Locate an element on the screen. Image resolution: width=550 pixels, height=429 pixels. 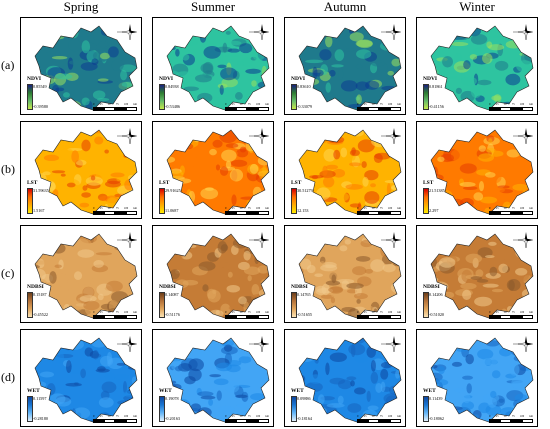
legend: NDBSI 0.15187 -0.45522 is located at coordinates (47, 303).